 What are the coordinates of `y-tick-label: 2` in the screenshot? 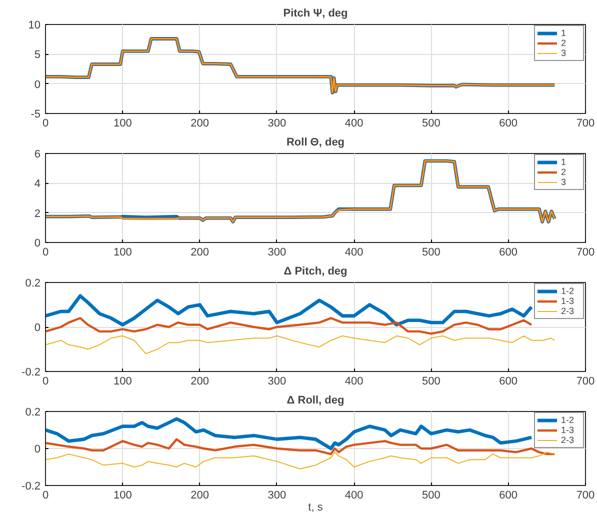 It's located at (37, 214).